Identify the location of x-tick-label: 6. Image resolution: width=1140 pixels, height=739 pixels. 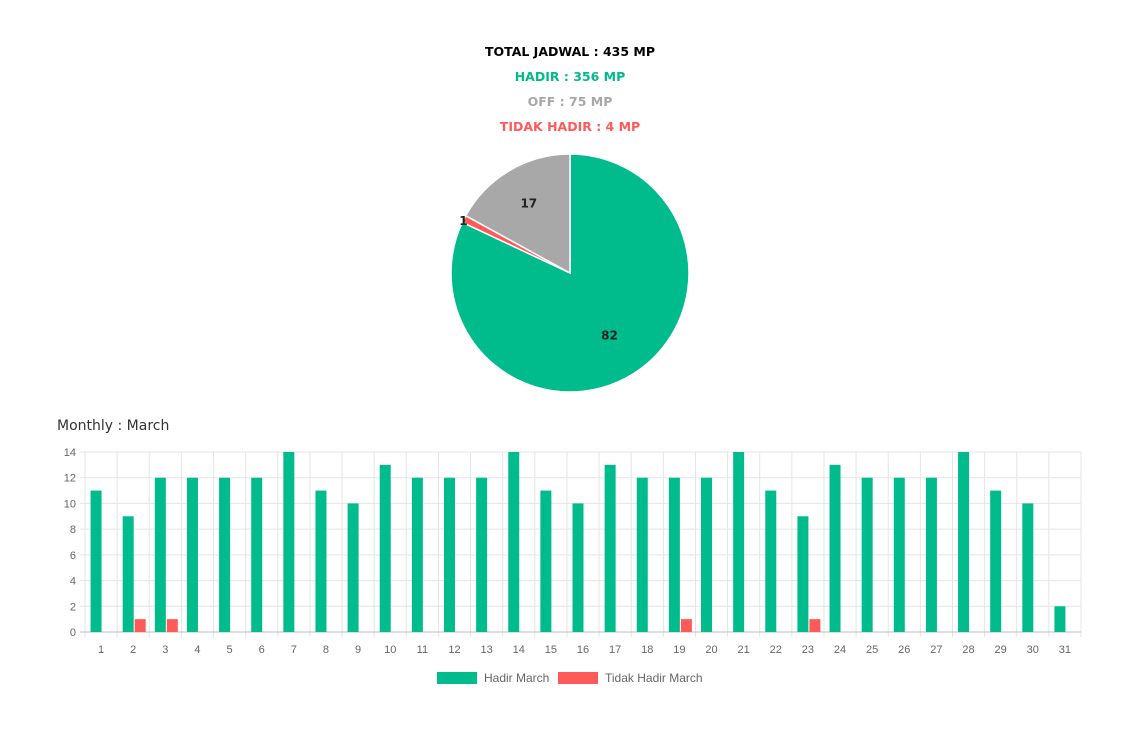
(262, 650).